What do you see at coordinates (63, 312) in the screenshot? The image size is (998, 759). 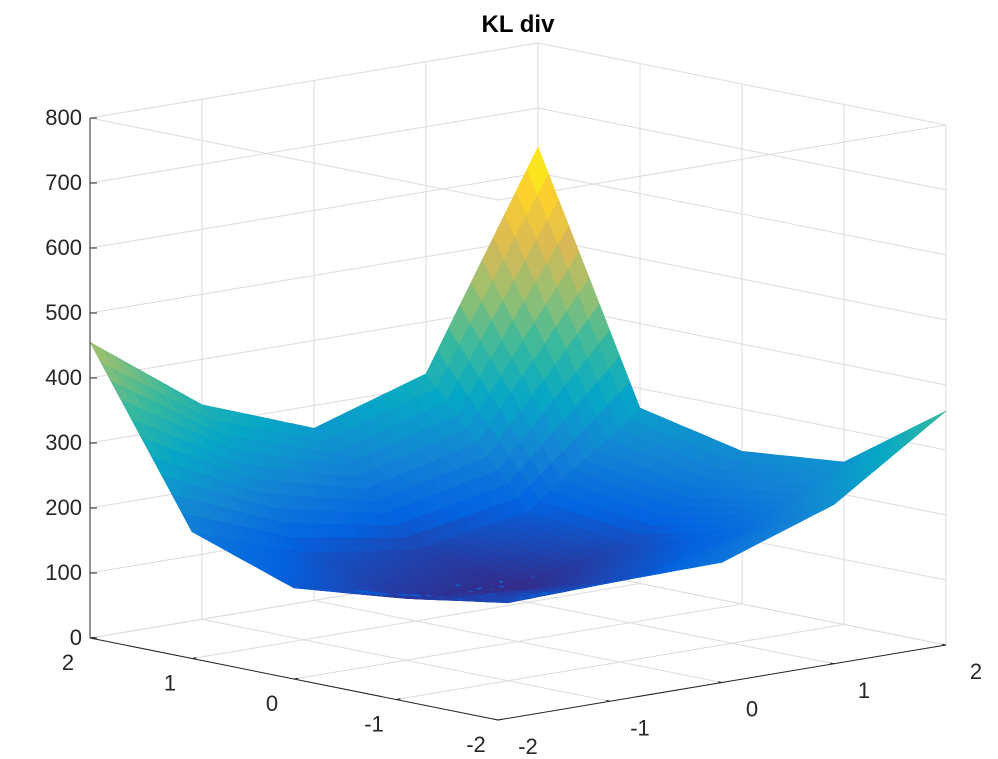 I see `z-tick-label: 500` at bounding box center [63, 312].